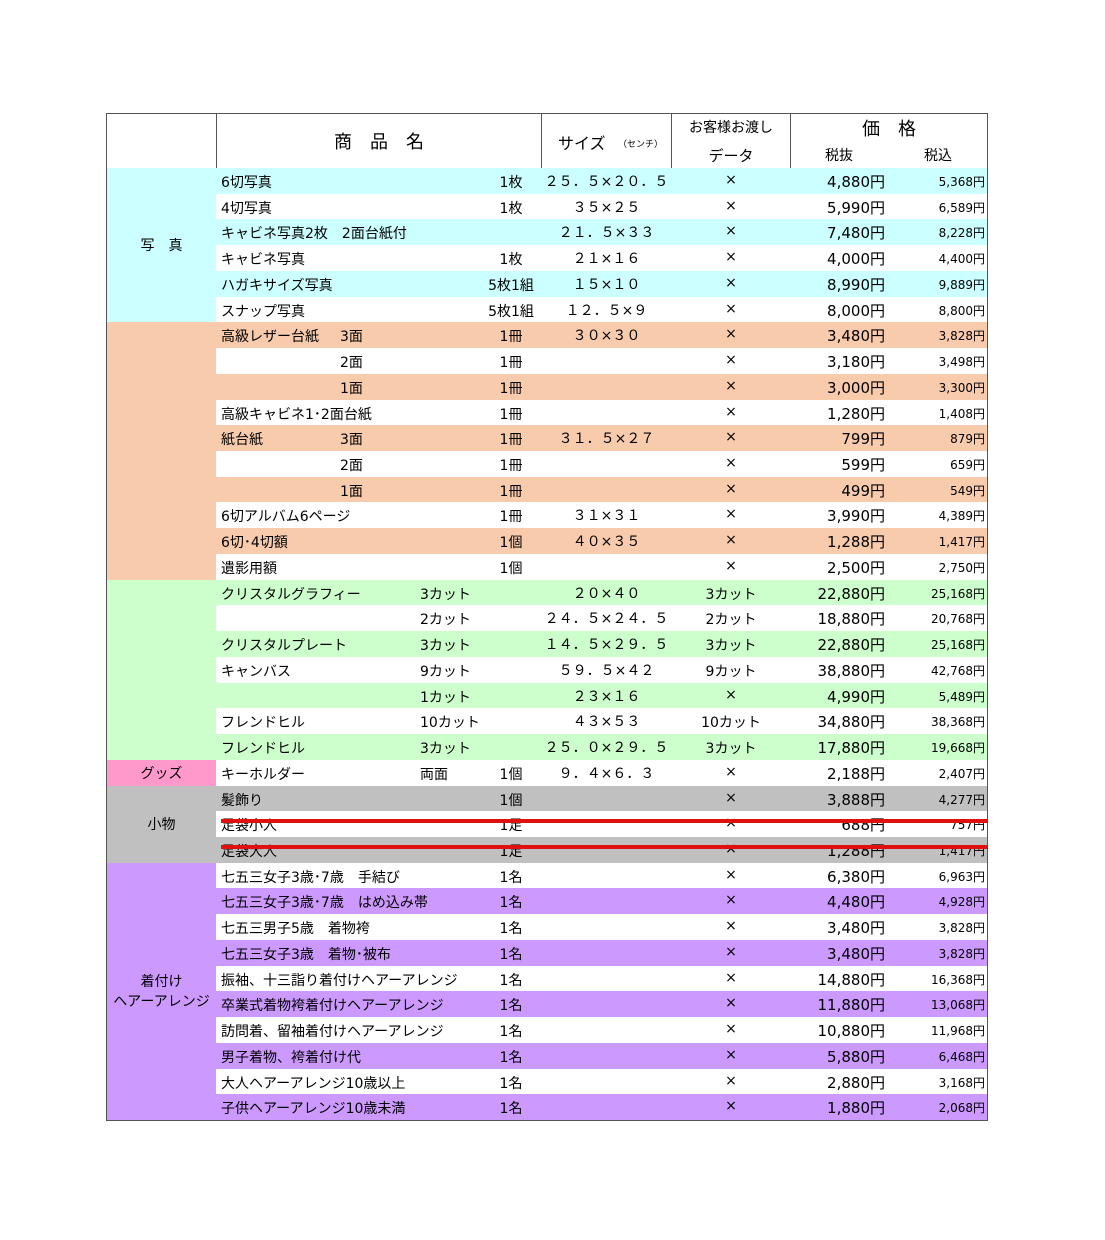  Describe the element at coordinates (351, 491) in the screenshot. I see `item-variant: 1面` at that location.